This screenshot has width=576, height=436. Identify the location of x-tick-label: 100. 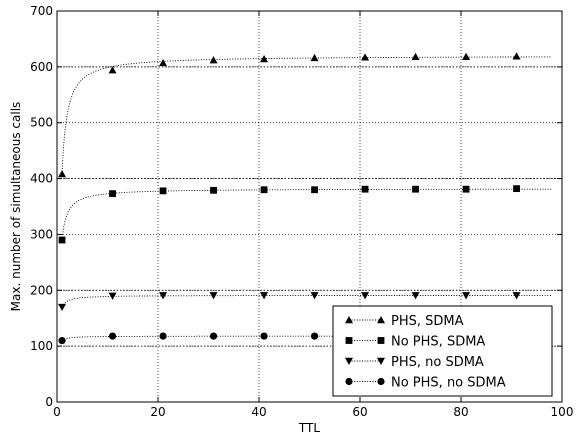
(562, 412).